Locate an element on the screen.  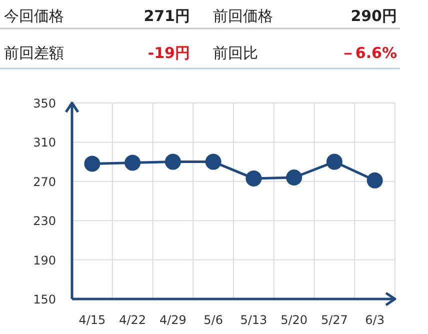
text: －6.6% is located at coordinates (368, 53).